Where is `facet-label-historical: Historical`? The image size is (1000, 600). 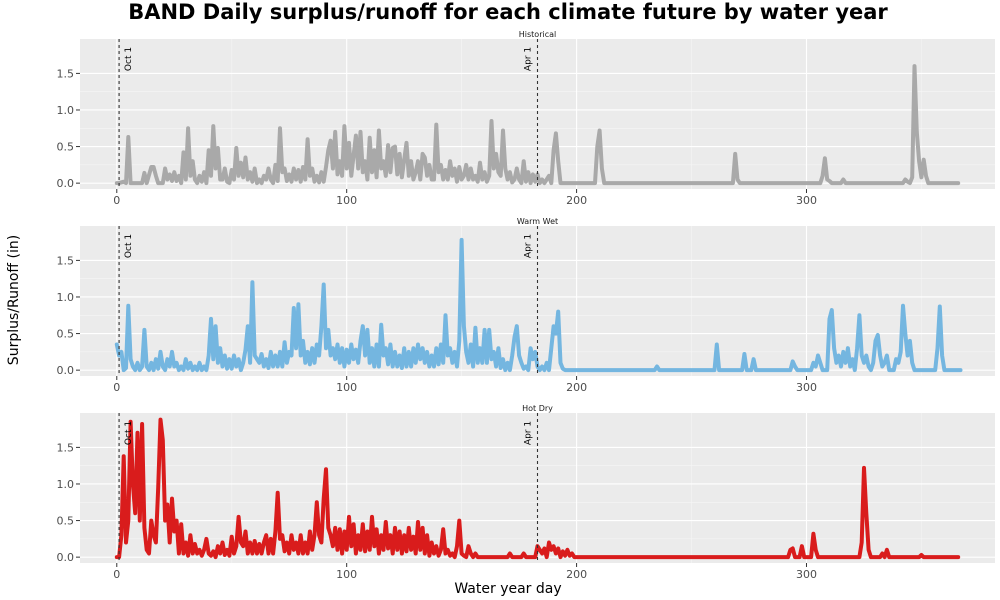
facet-label-historical: Historical is located at coordinates (537, 34).